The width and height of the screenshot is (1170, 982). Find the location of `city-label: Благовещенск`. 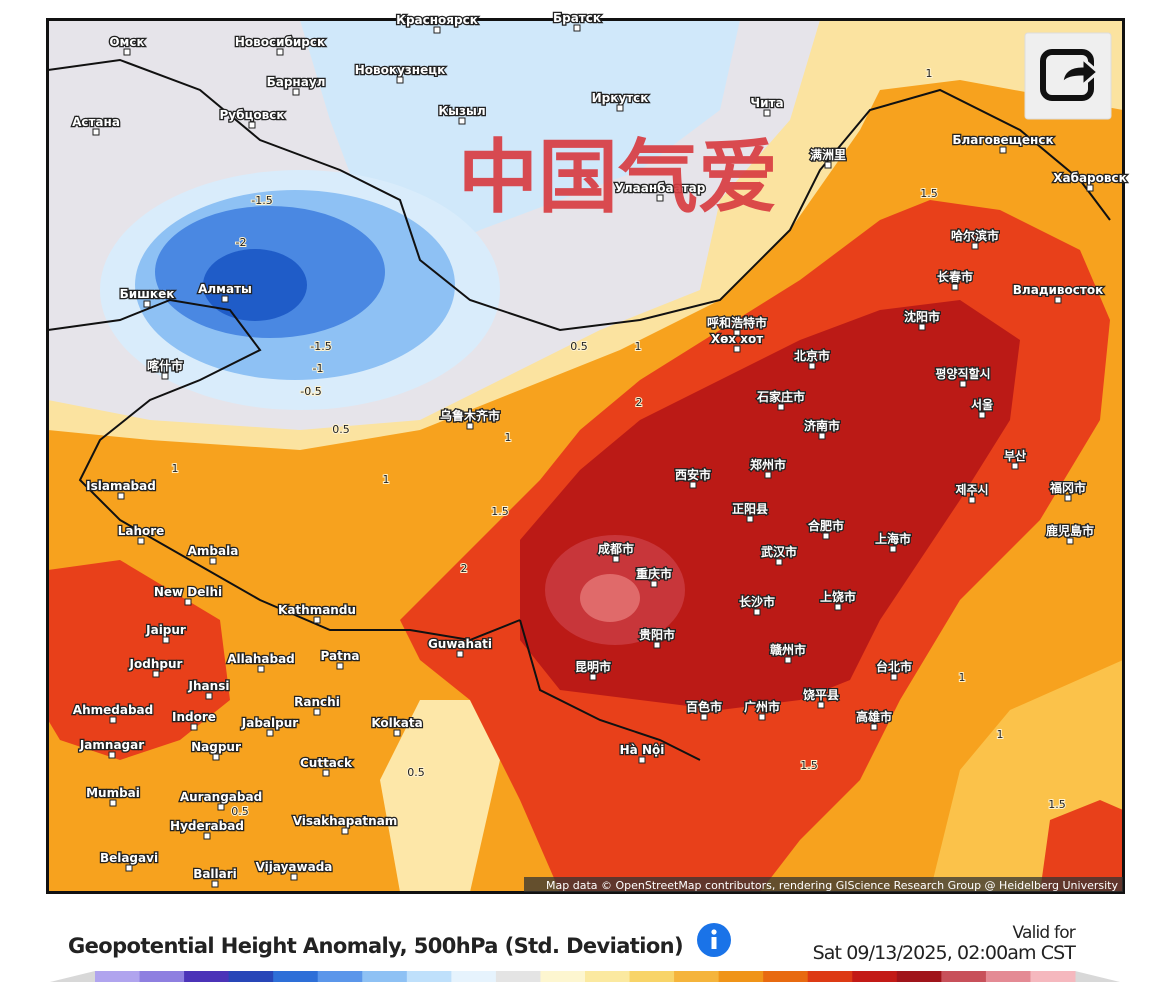

city-label: Благовещенск is located at coordinates (1002, 140).